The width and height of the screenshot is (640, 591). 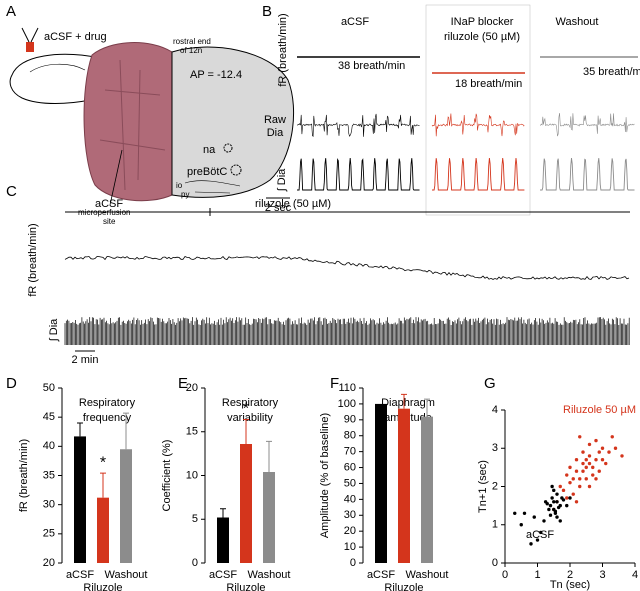 What do you see at coordinates (350, 467) in the screenshot?
I see `y-tick-label: 60` at bounding box center [350, 467].